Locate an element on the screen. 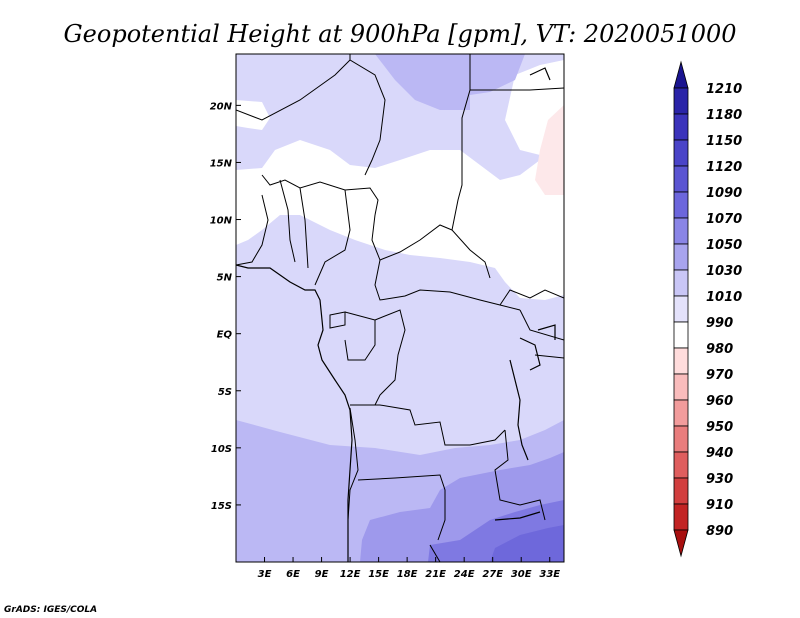  y-tick-label: EQ is located at coordinates (225, 335).